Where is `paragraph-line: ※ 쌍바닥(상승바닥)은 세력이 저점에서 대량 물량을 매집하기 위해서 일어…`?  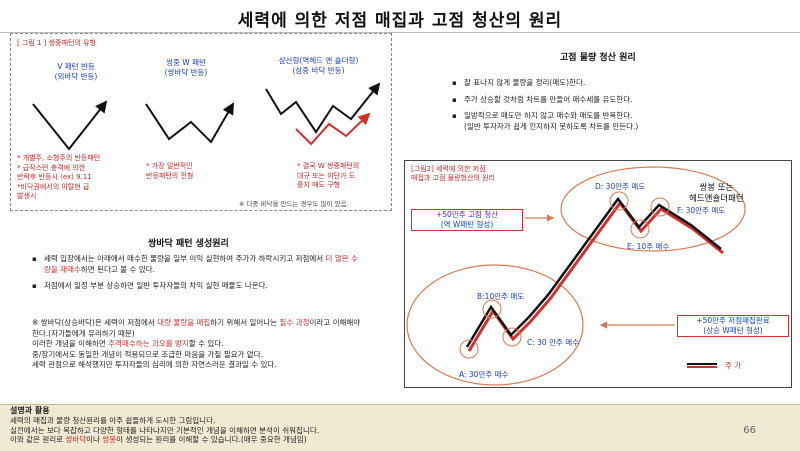 paragraph-line: ※ 쌍바닥(상승바닥)은 세력이 저점에서 대량 물량을 매집하기 위해서 일어… is located at coordinates (196, 328).